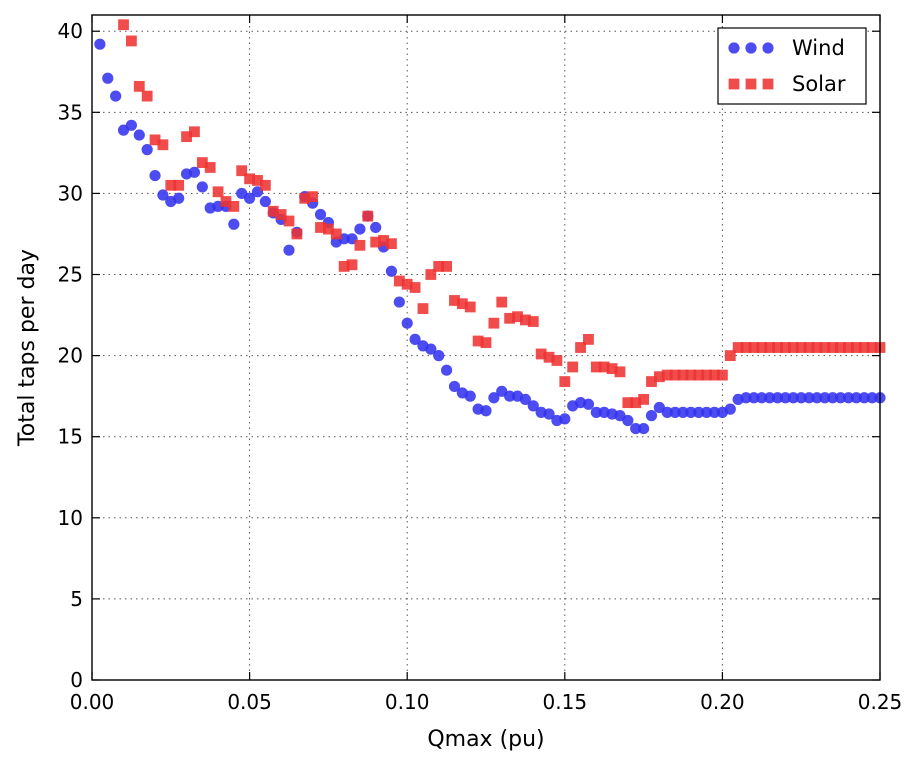  I want to click on legend-label-solar: Solar, so click(819, 84).